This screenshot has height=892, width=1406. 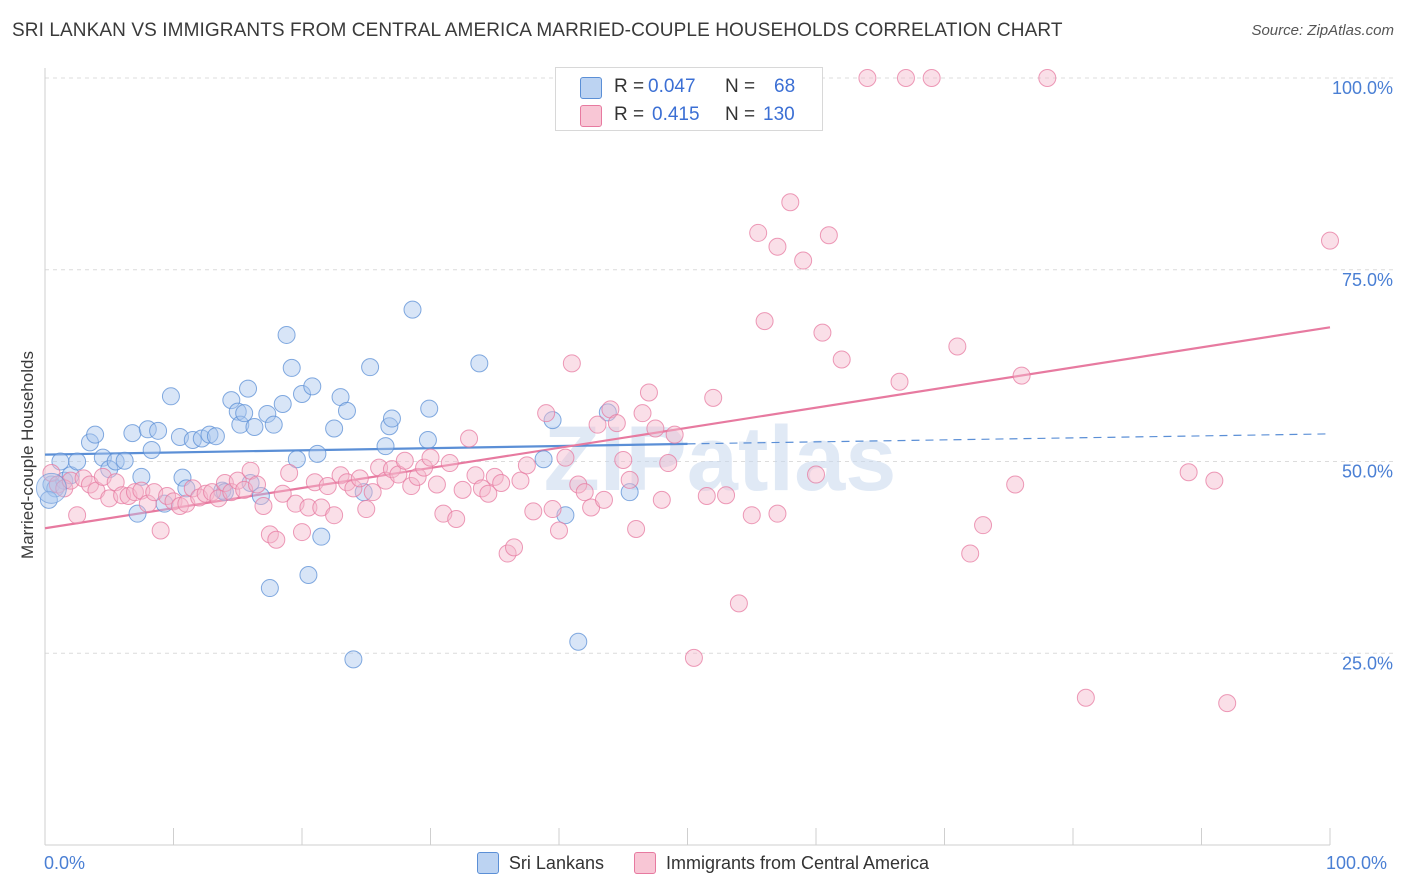 I want to click on stats-row-central-america: R = 0.415 N = 130, so click(x=689, y=115).